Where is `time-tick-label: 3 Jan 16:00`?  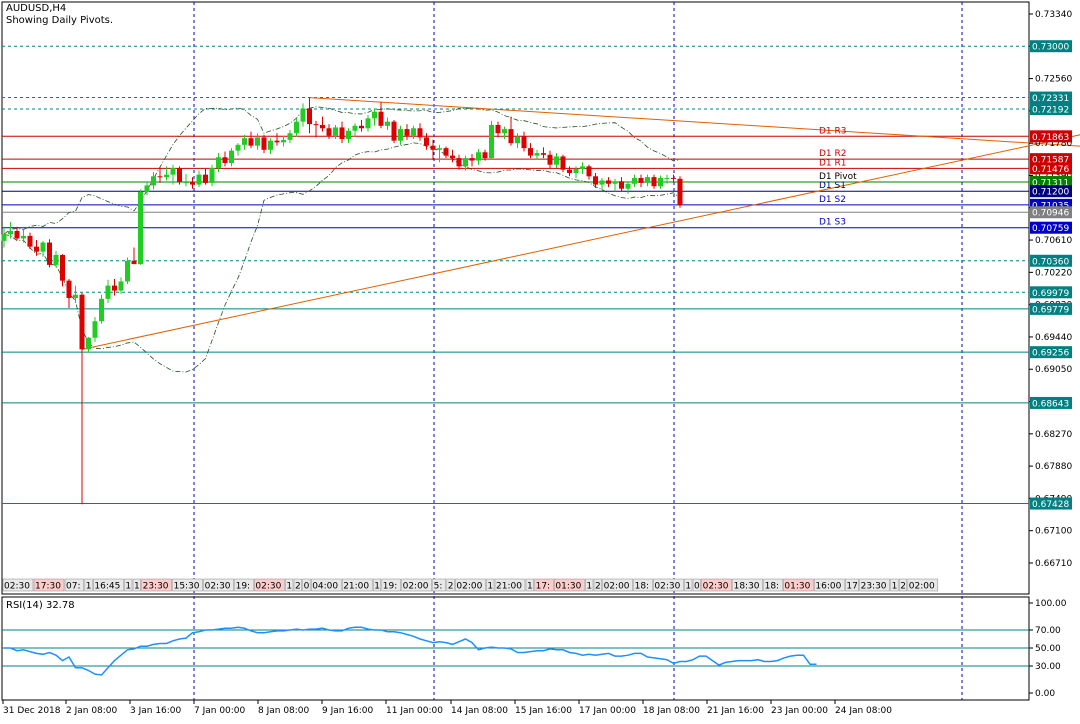
time-tick-label: 3 Jan 16:00 is located at coordinates (156, 711).